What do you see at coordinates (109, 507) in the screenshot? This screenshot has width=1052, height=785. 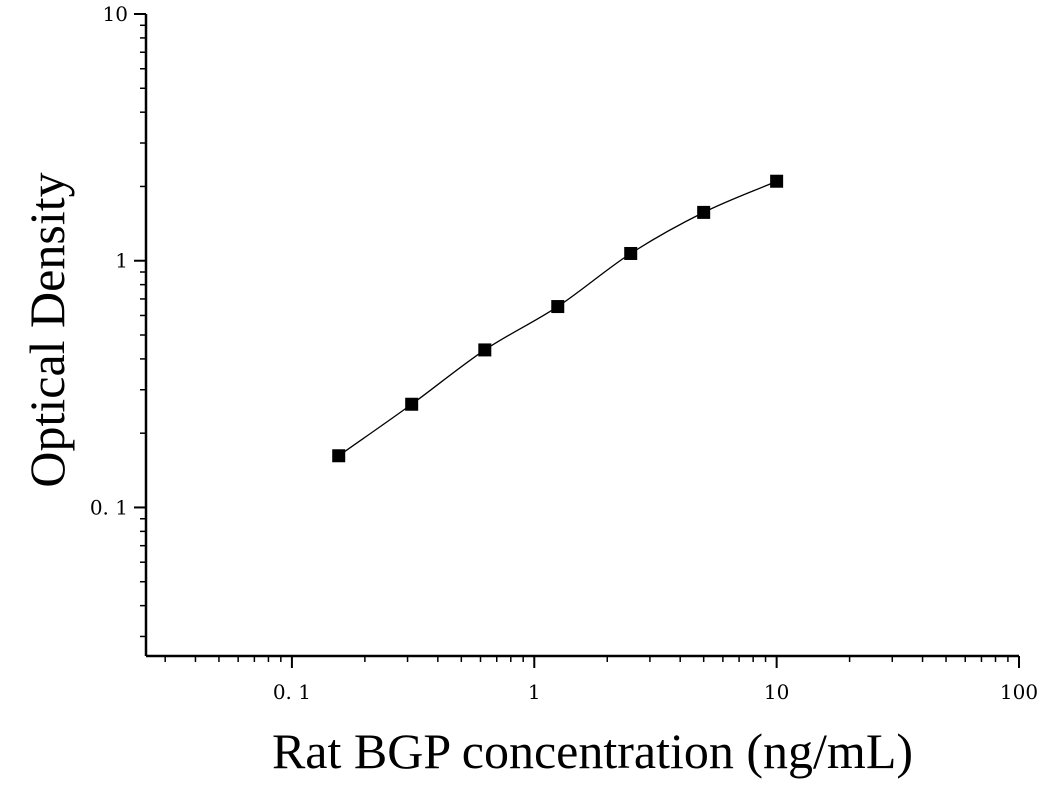 I see `y-tick-label: 0. 1` at bounding box center [109, 507].